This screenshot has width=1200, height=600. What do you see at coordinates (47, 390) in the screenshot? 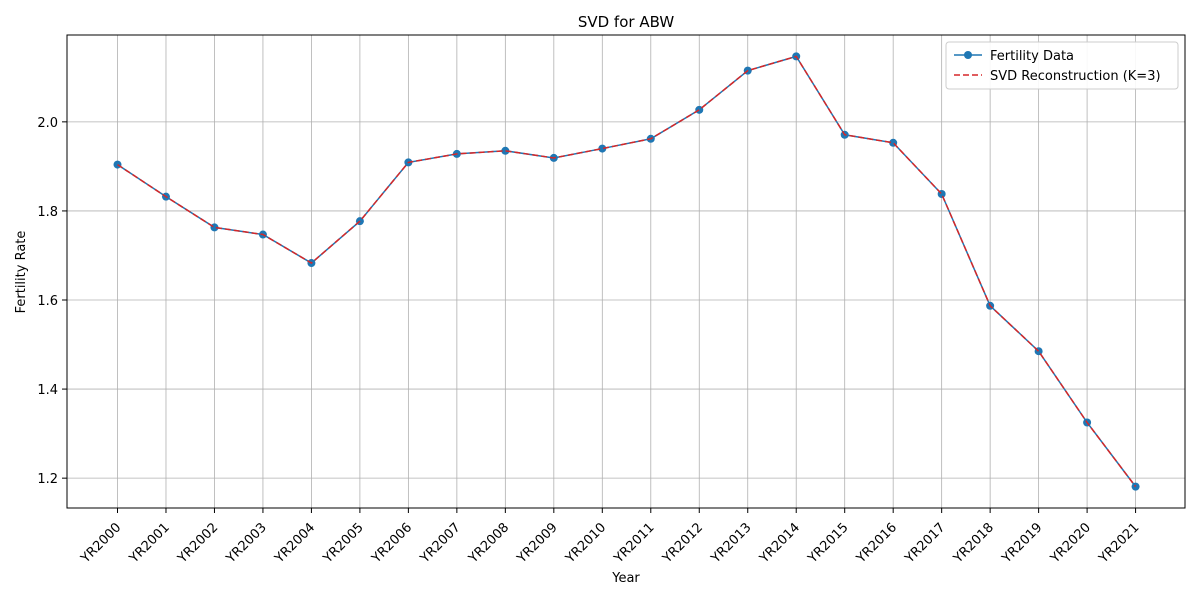
I see `y-tick-label: 1.4` at bounding box center [47, 390].